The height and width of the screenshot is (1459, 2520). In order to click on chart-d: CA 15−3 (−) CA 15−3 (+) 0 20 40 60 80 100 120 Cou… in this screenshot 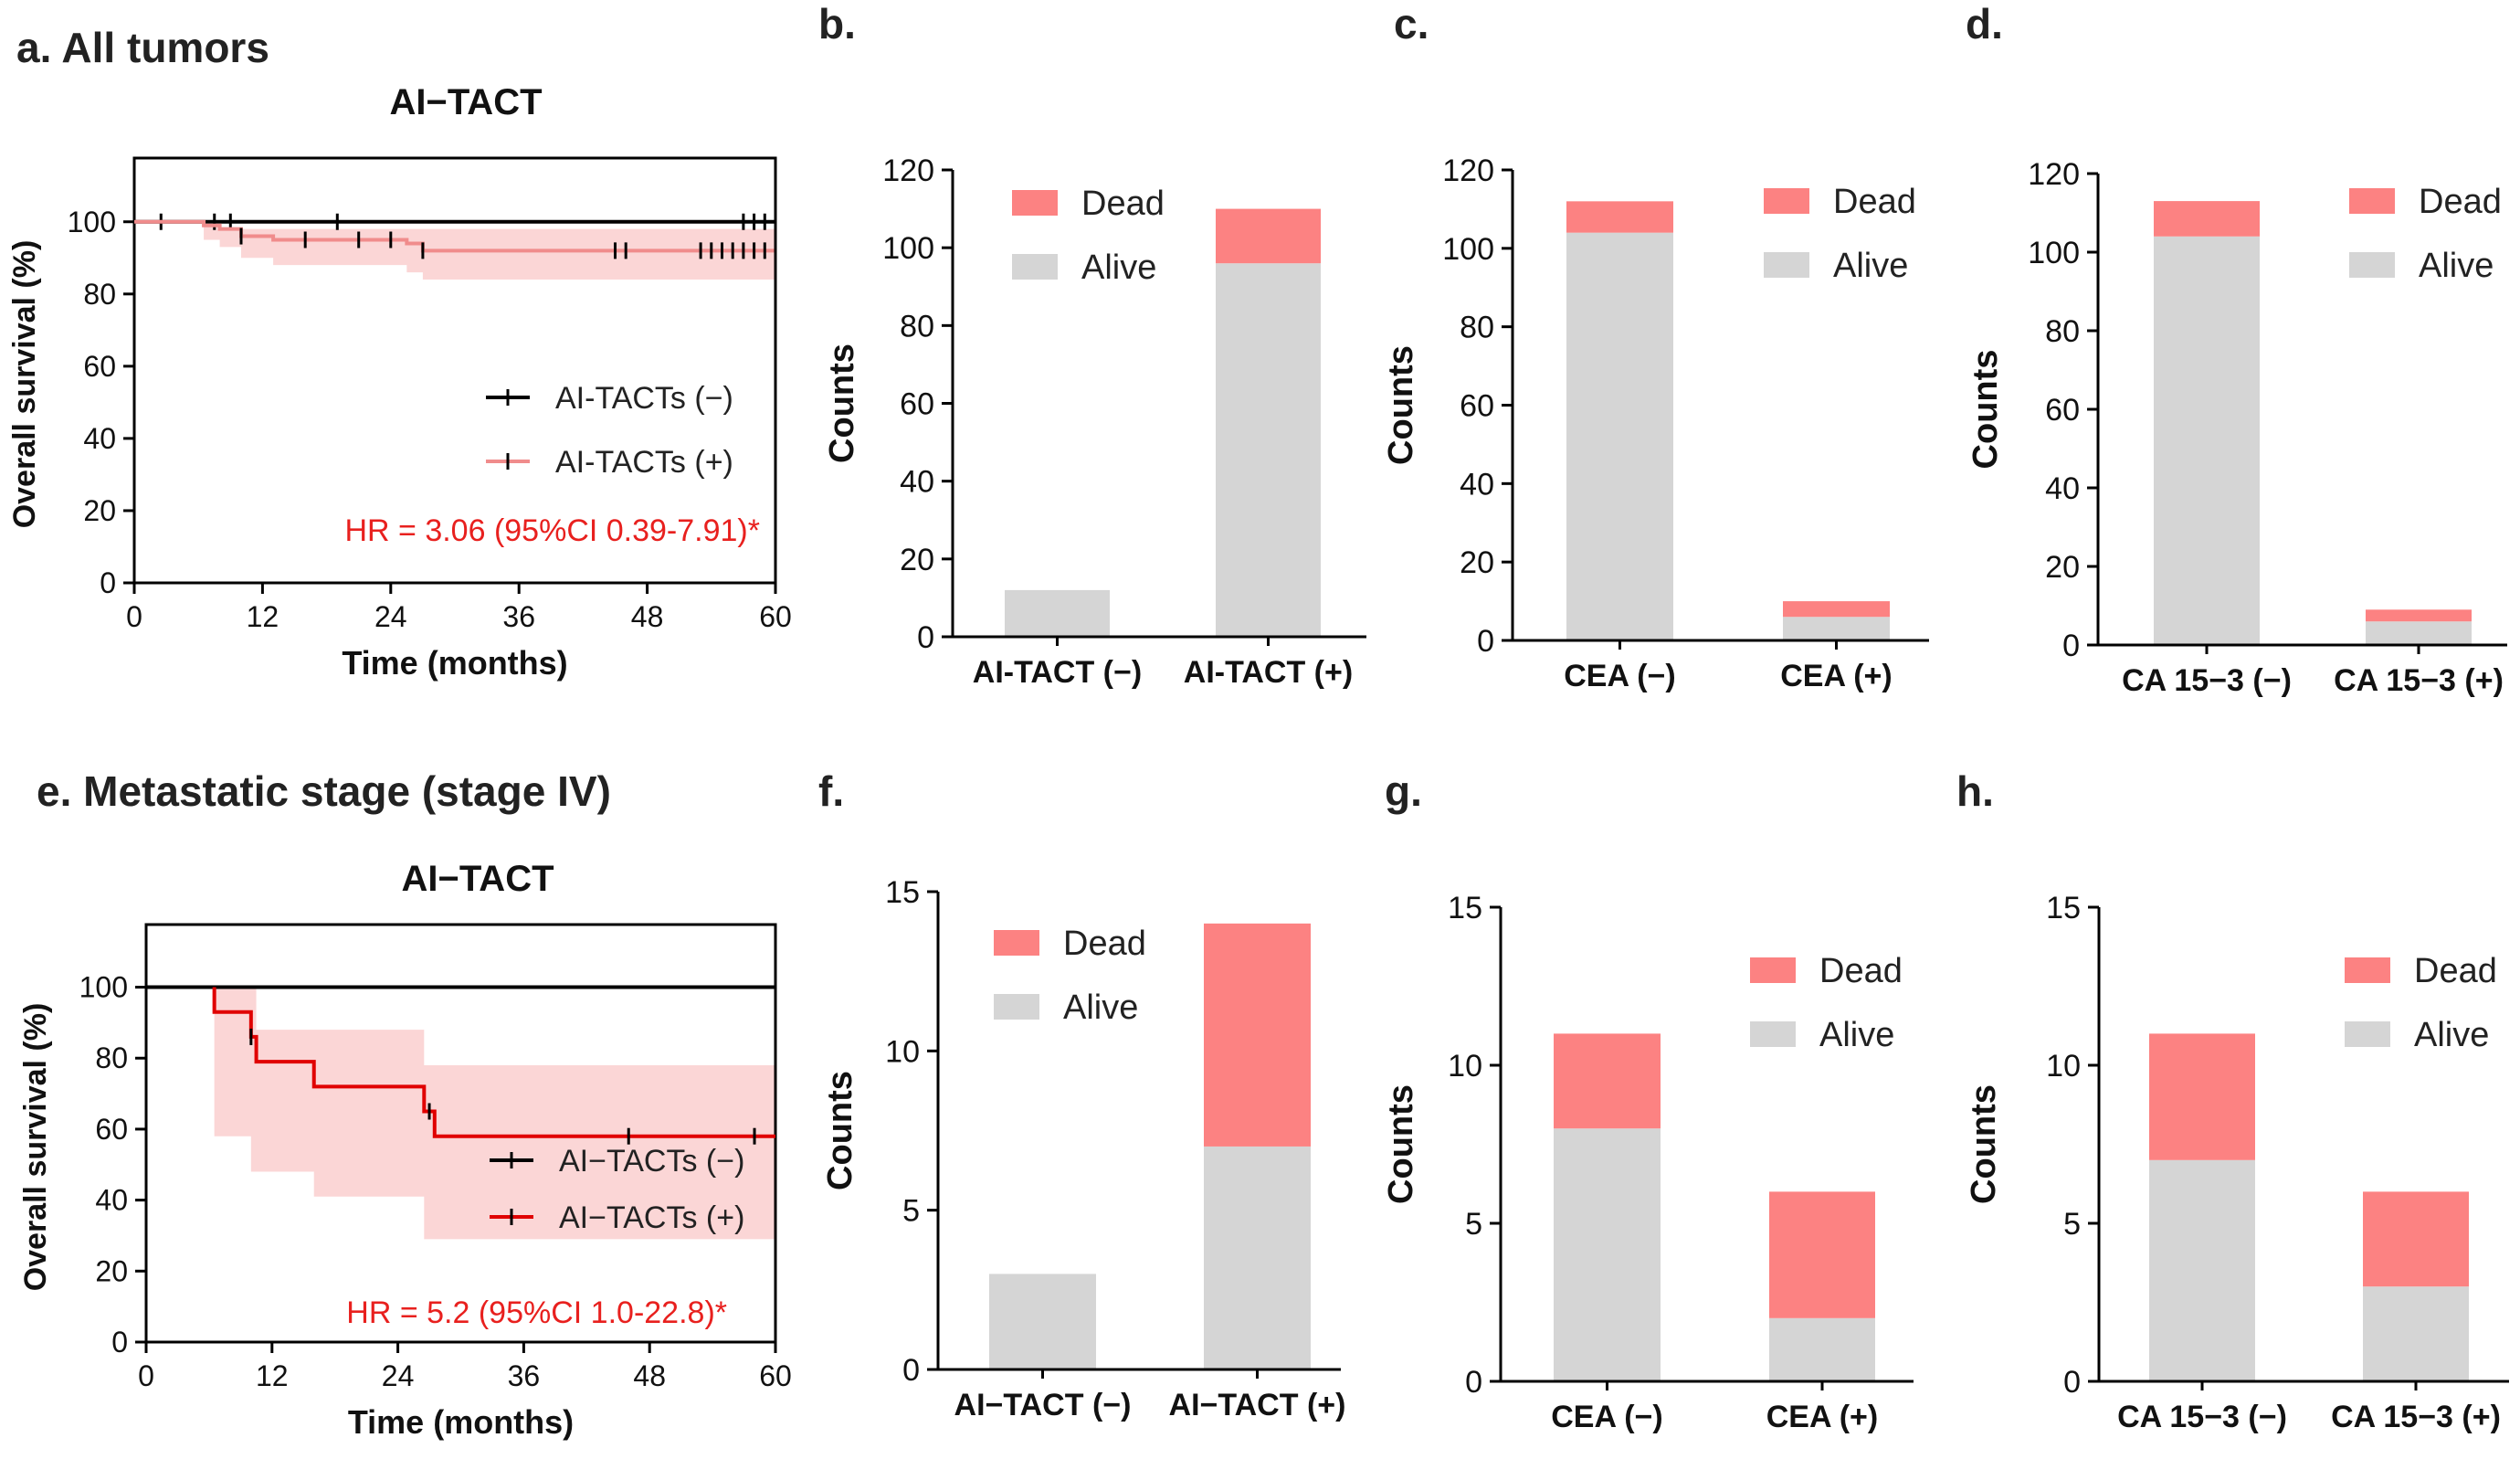, I will do `click(2236, 427)`.